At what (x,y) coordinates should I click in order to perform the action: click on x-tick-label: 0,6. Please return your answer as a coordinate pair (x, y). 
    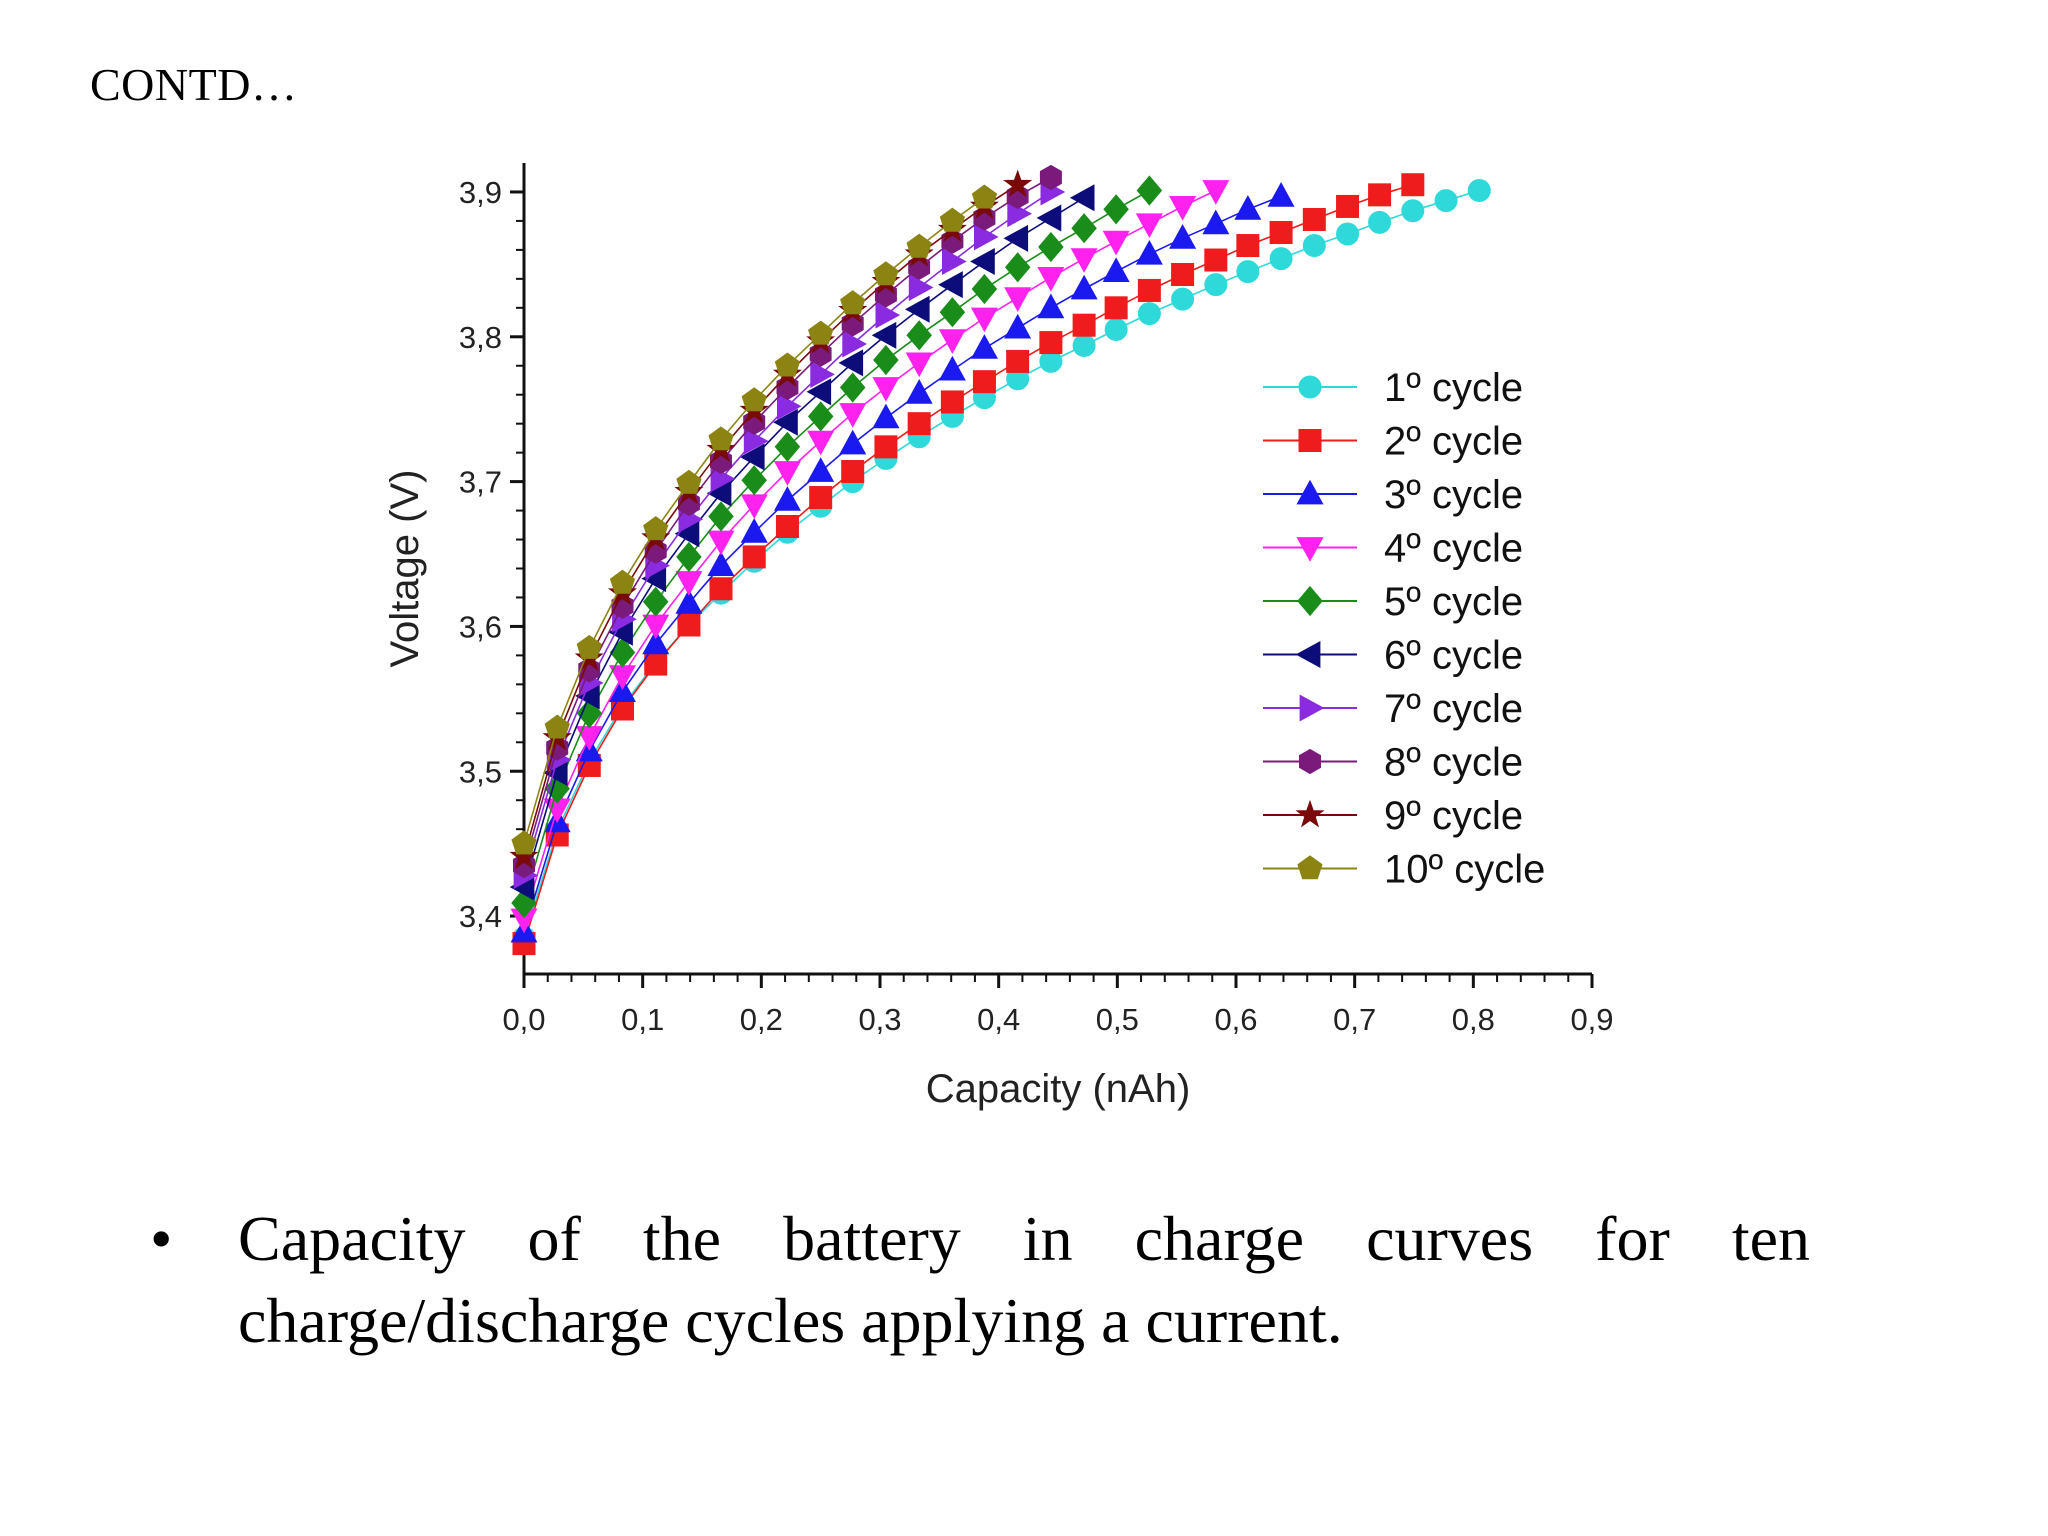
    Looking at the image, I should click on (1235, 1019).